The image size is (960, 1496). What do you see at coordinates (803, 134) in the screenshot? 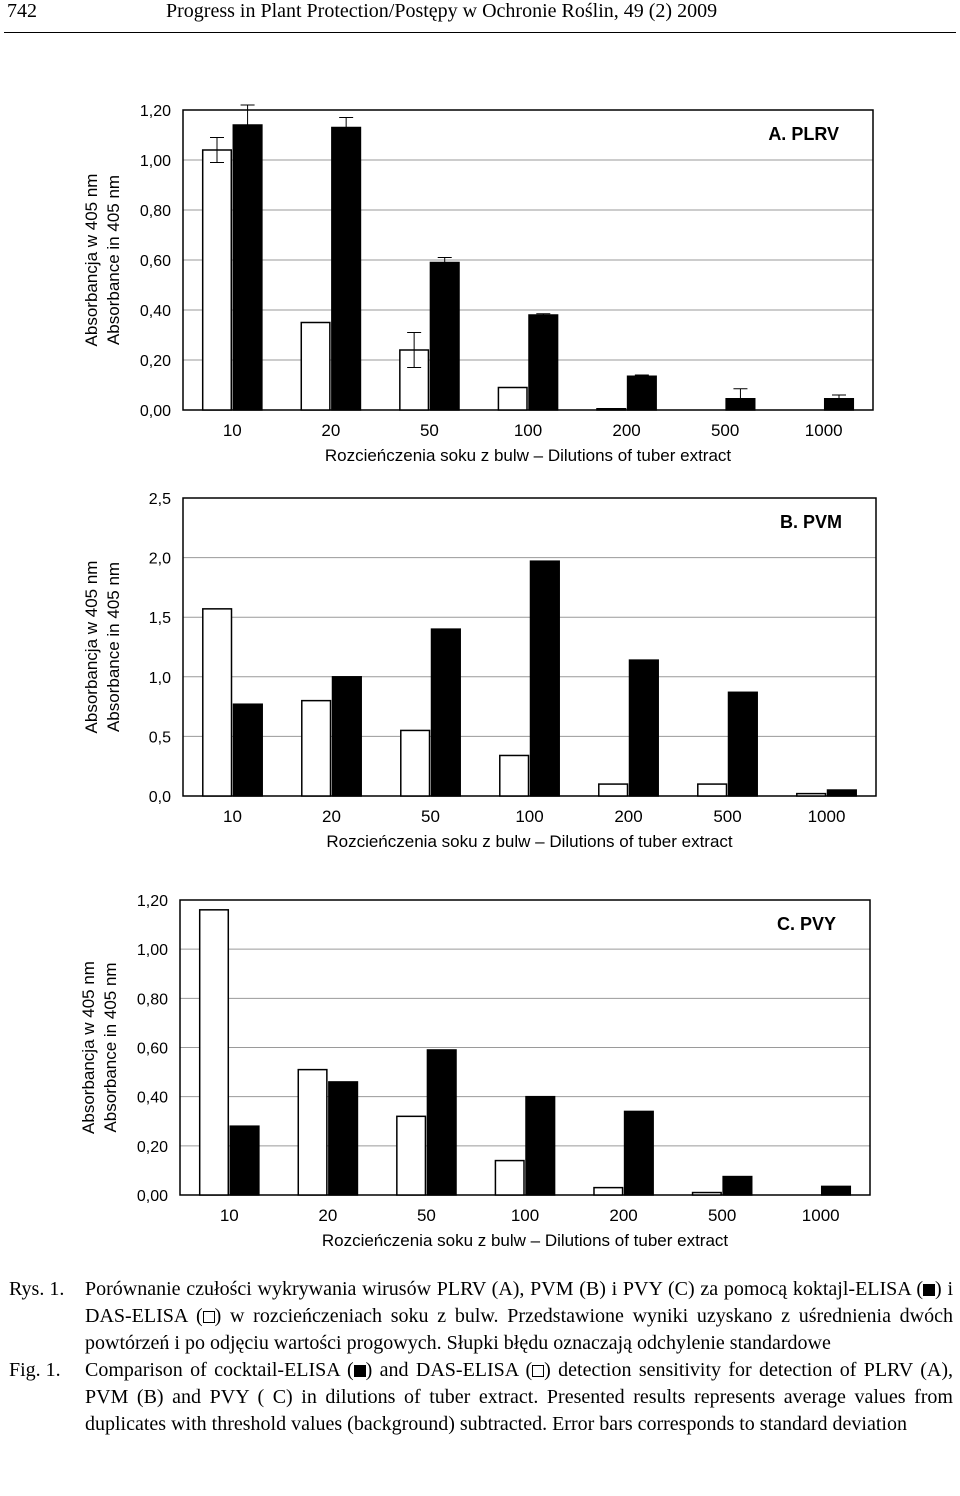
I see `panel-title: A. PLRV` at bounding box center [803, 134].